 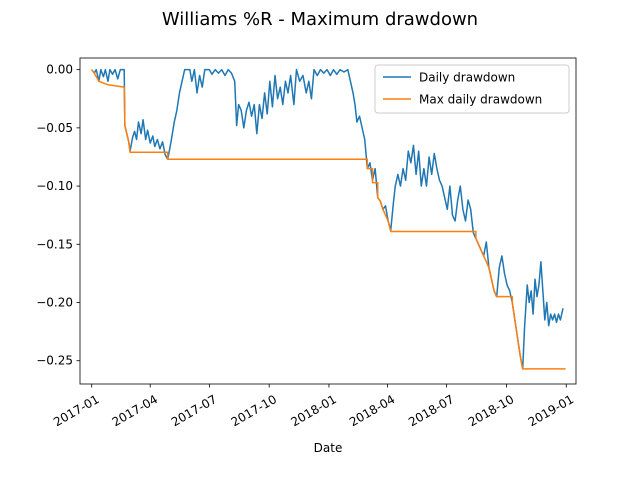 I want to click on y-tick-label: −0.20, so click(x=54, y=303).